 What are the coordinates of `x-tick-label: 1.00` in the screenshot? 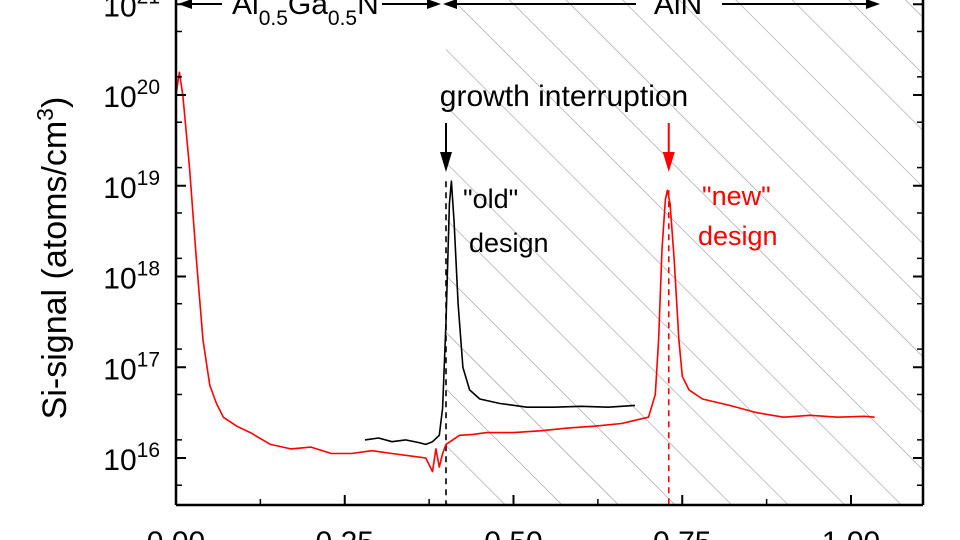 It's located at (851, 533).